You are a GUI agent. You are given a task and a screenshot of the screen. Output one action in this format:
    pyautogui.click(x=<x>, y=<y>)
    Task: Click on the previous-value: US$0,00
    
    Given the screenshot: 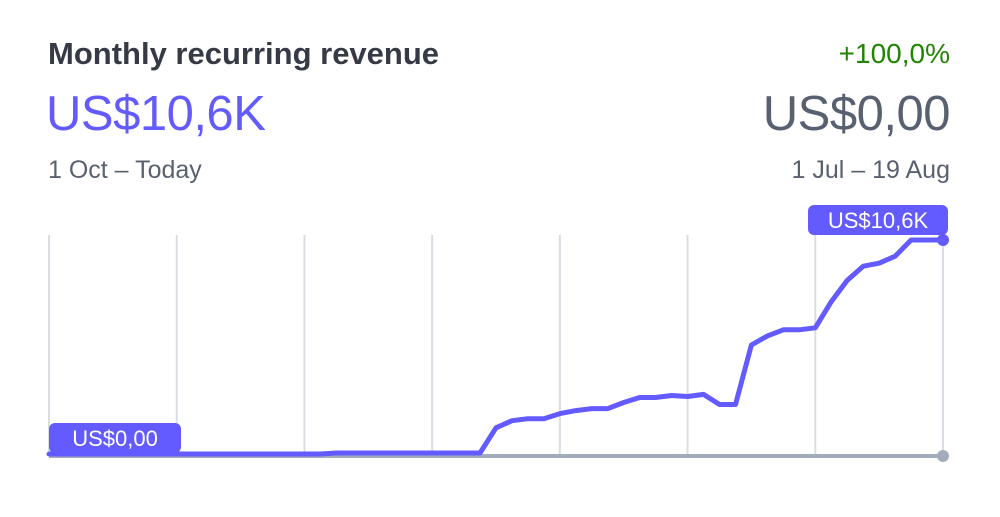 What is the action you would take?
    pyautogui.click(x=856, y=114)
    